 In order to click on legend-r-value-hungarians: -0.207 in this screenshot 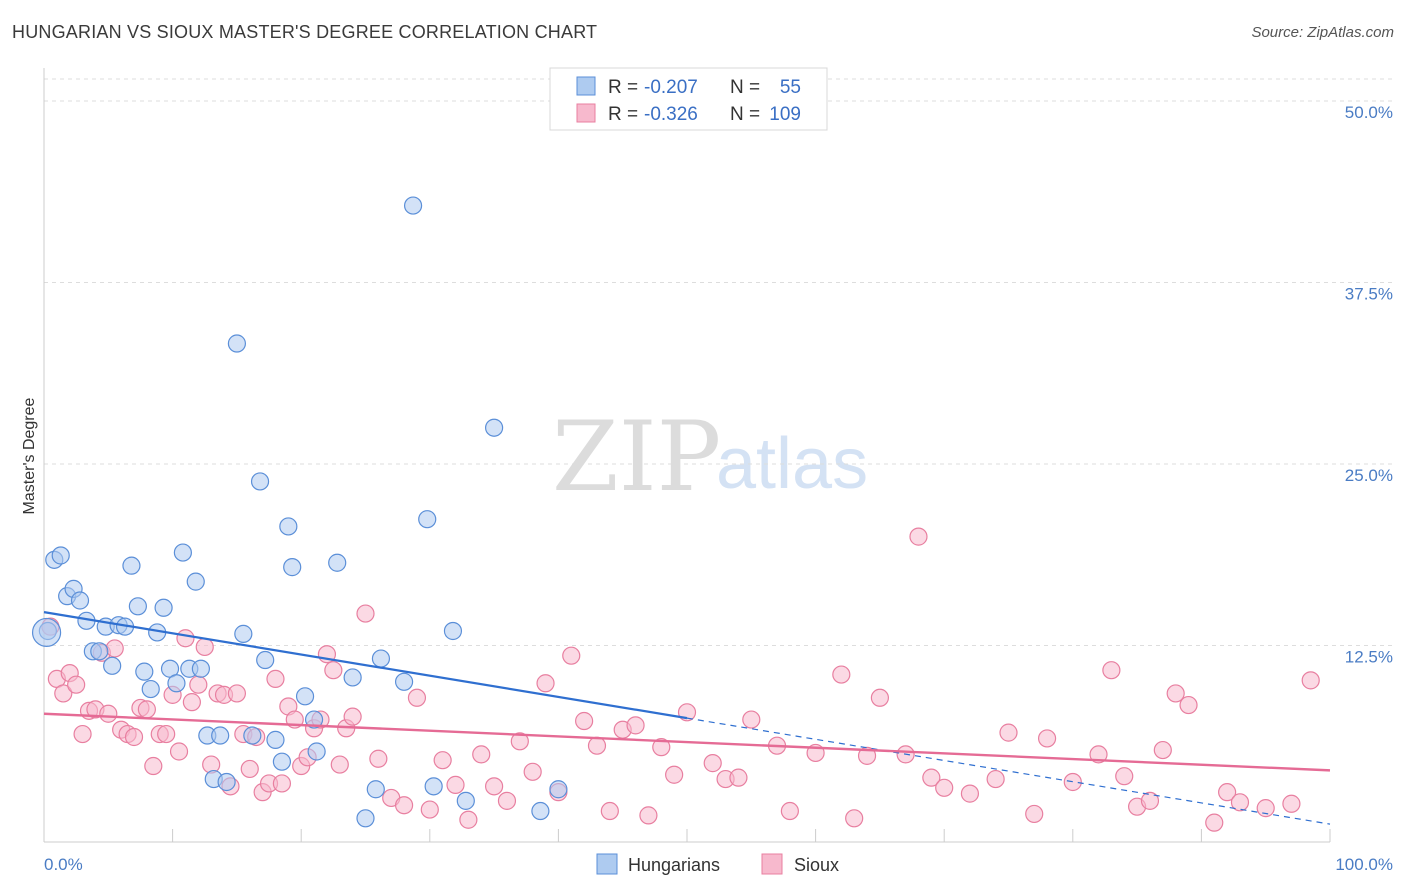, I will do `click(671, 87)`.